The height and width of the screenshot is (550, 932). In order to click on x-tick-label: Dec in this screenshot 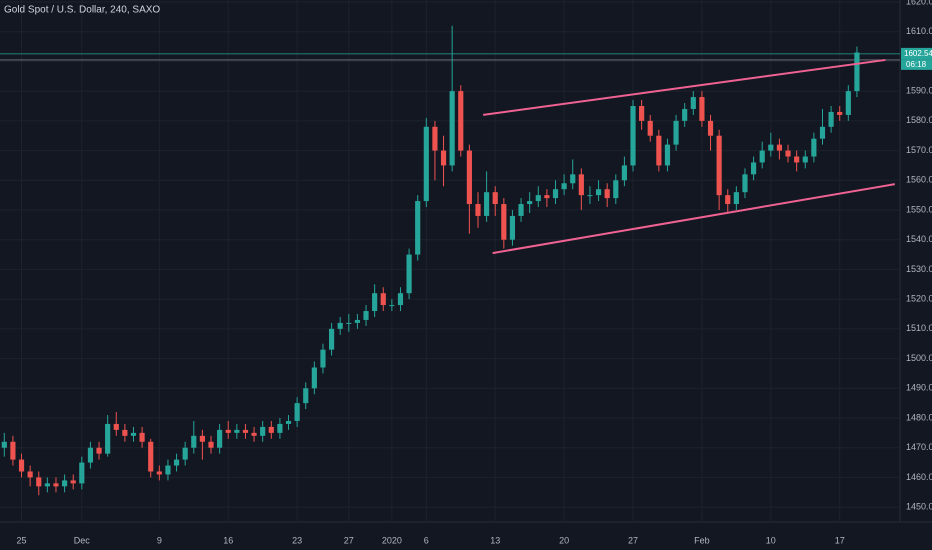, I will do `click(82, 540)`.